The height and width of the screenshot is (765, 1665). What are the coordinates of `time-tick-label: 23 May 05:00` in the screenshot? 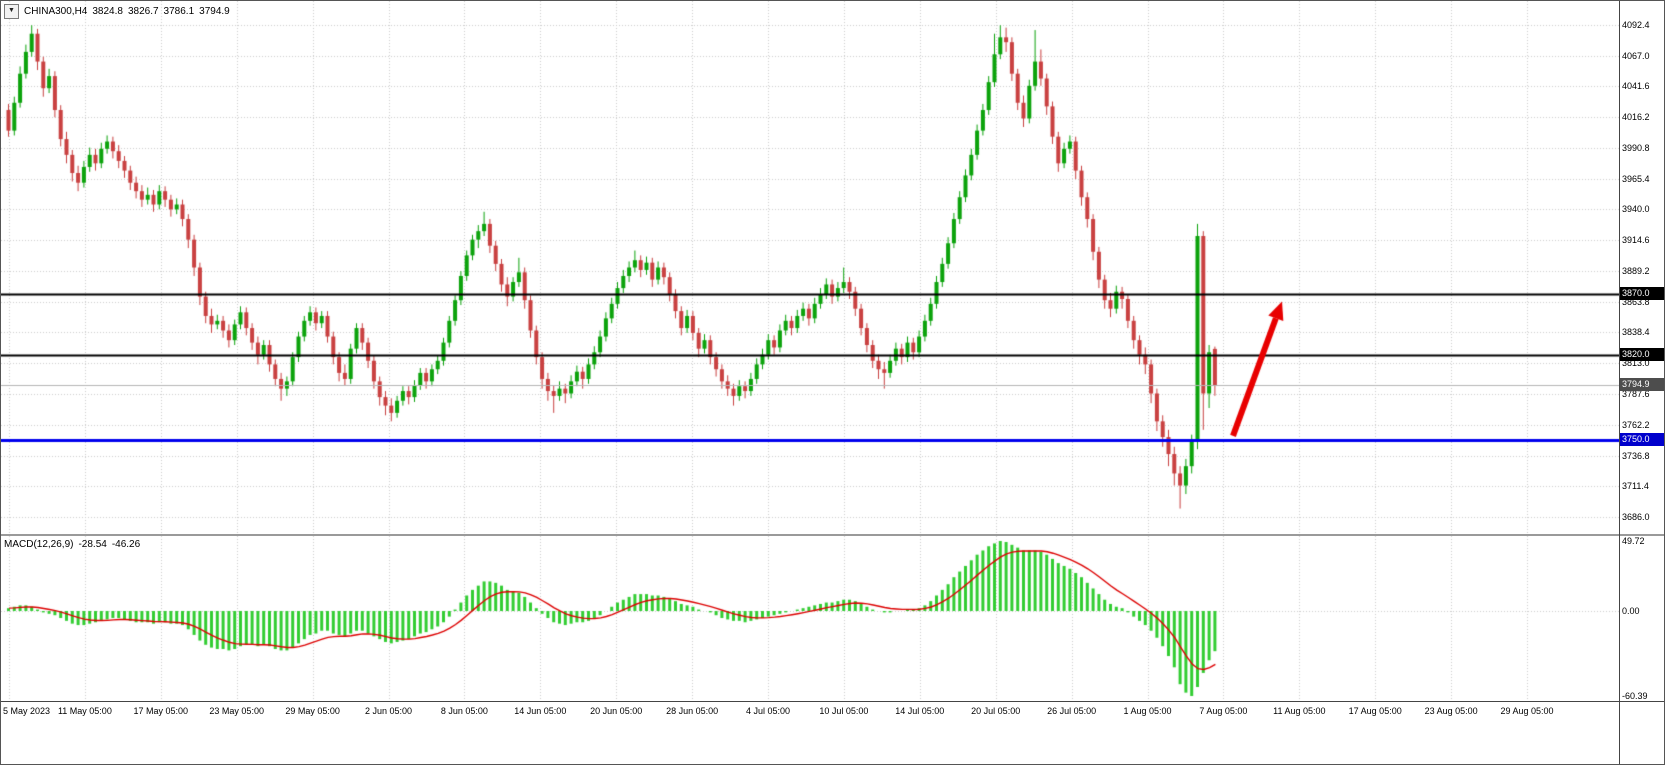 It's located at (236, 711).